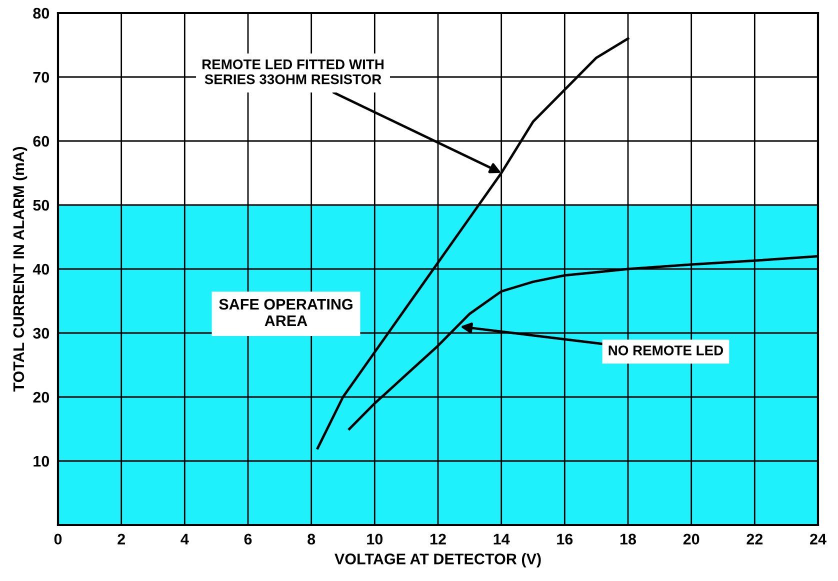  What do you see at coordinates (293, 71) in the screenshot?
I see `annotation: REMOTE LED FITTED WITH SERIES 33OHM RESISTOR` at bounding box center [293, 71].